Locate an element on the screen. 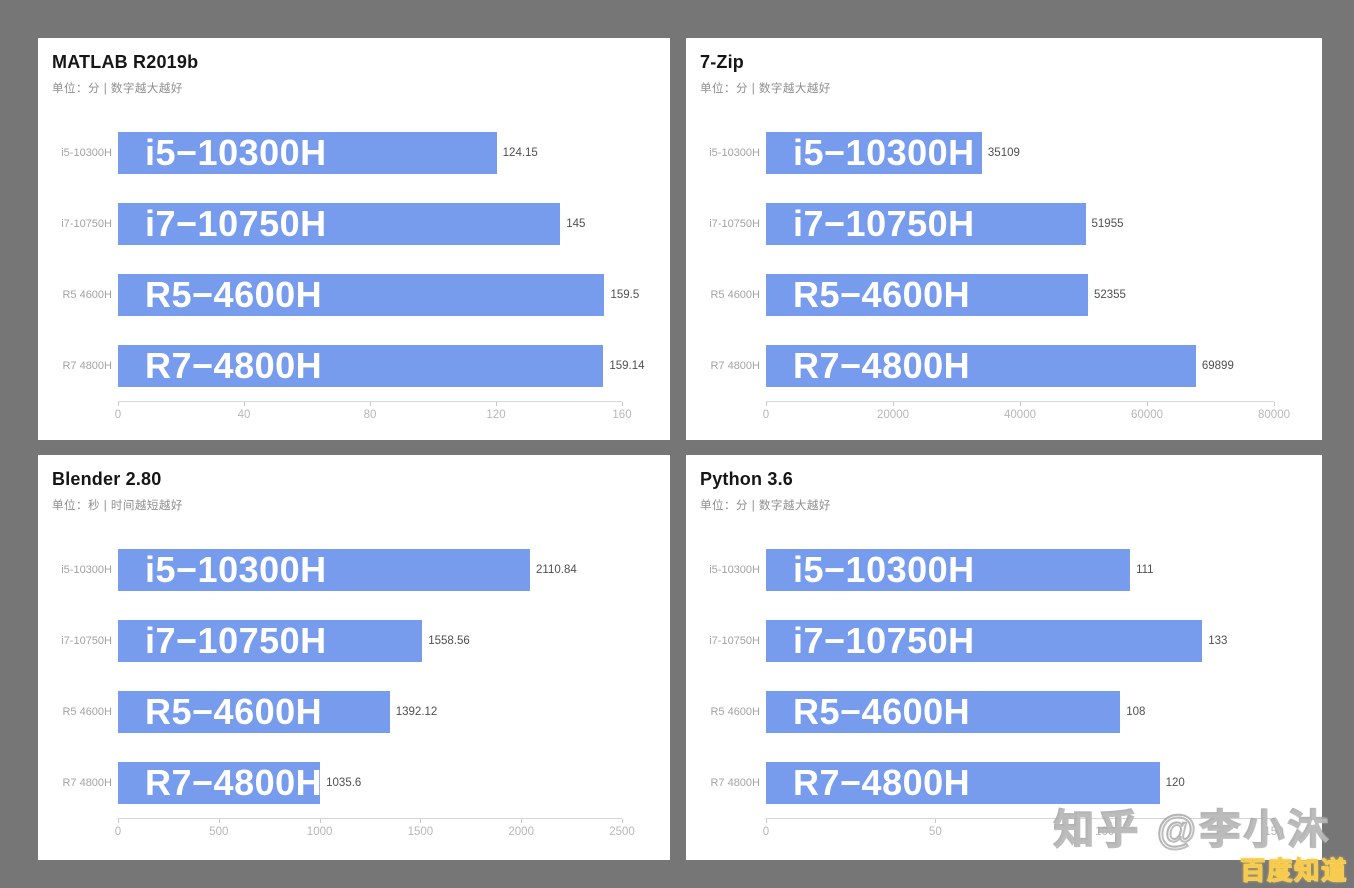 The image size is (1354, 888). bar-track: R5−4600H 159.5 is located at coordinates (378, 295).